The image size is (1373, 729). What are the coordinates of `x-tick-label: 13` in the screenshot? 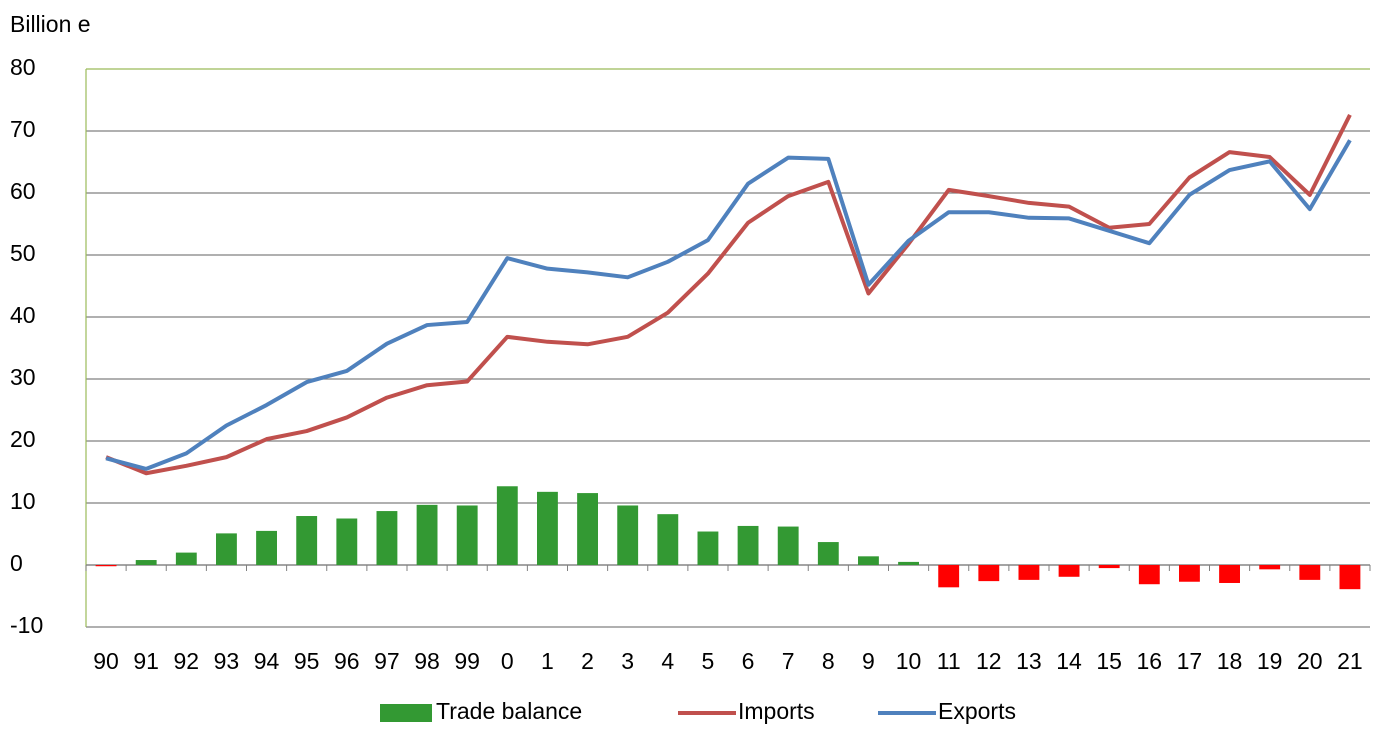 It's located at (1029, 661).